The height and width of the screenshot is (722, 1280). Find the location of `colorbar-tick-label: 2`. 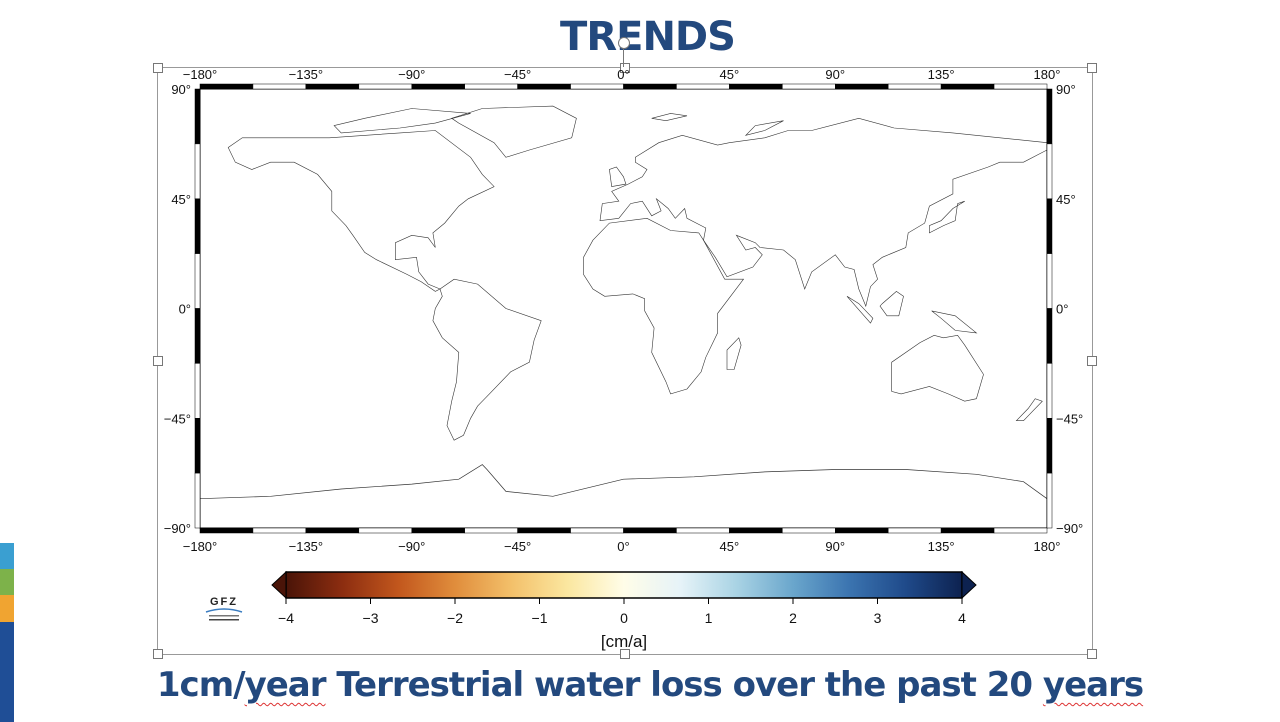

colorbar-tick-label: 2 is located at coordinates (793, 618).